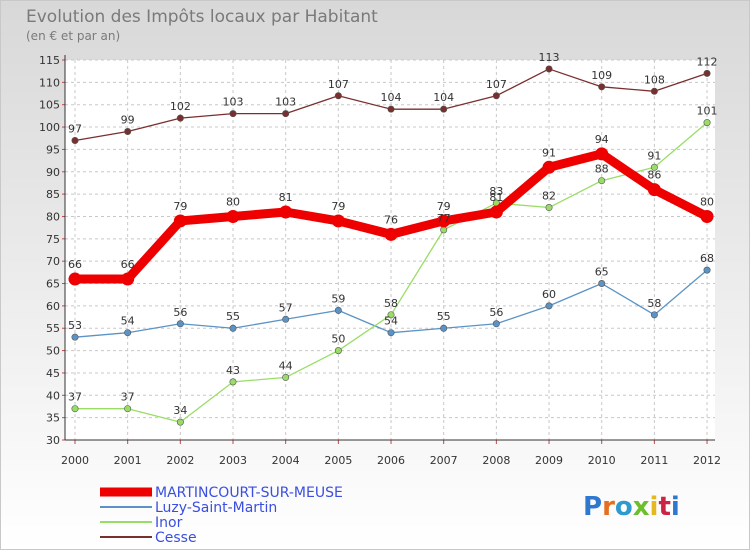 This screenshot has height=550, width=750. Describe the element at coordinates (75, 128) in the screenshot. I see `data-label-Cesse: 97` at that location.